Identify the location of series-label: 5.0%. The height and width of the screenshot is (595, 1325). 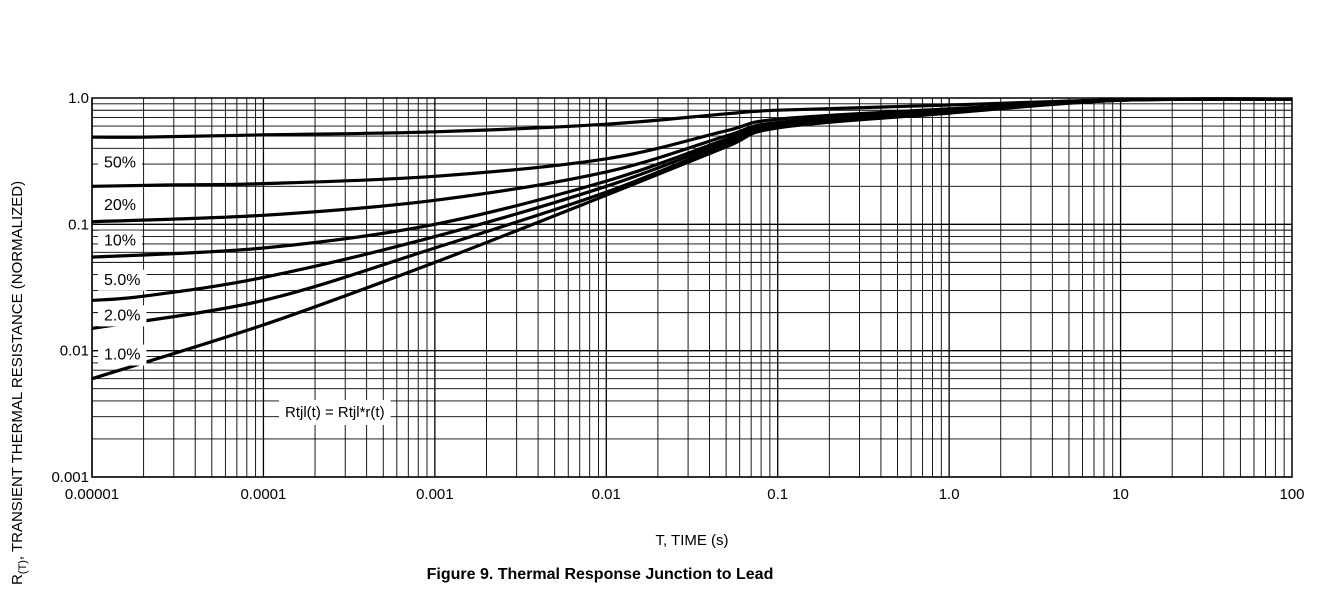
(122, 280).